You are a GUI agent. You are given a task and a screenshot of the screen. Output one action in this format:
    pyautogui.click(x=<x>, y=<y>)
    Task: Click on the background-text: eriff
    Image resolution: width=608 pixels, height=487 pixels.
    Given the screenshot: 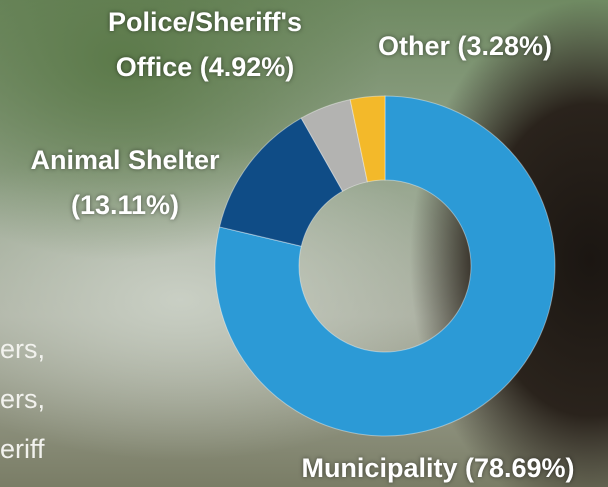 What is the action you would take?
    pyautogui.click(x=22, y=449)
    